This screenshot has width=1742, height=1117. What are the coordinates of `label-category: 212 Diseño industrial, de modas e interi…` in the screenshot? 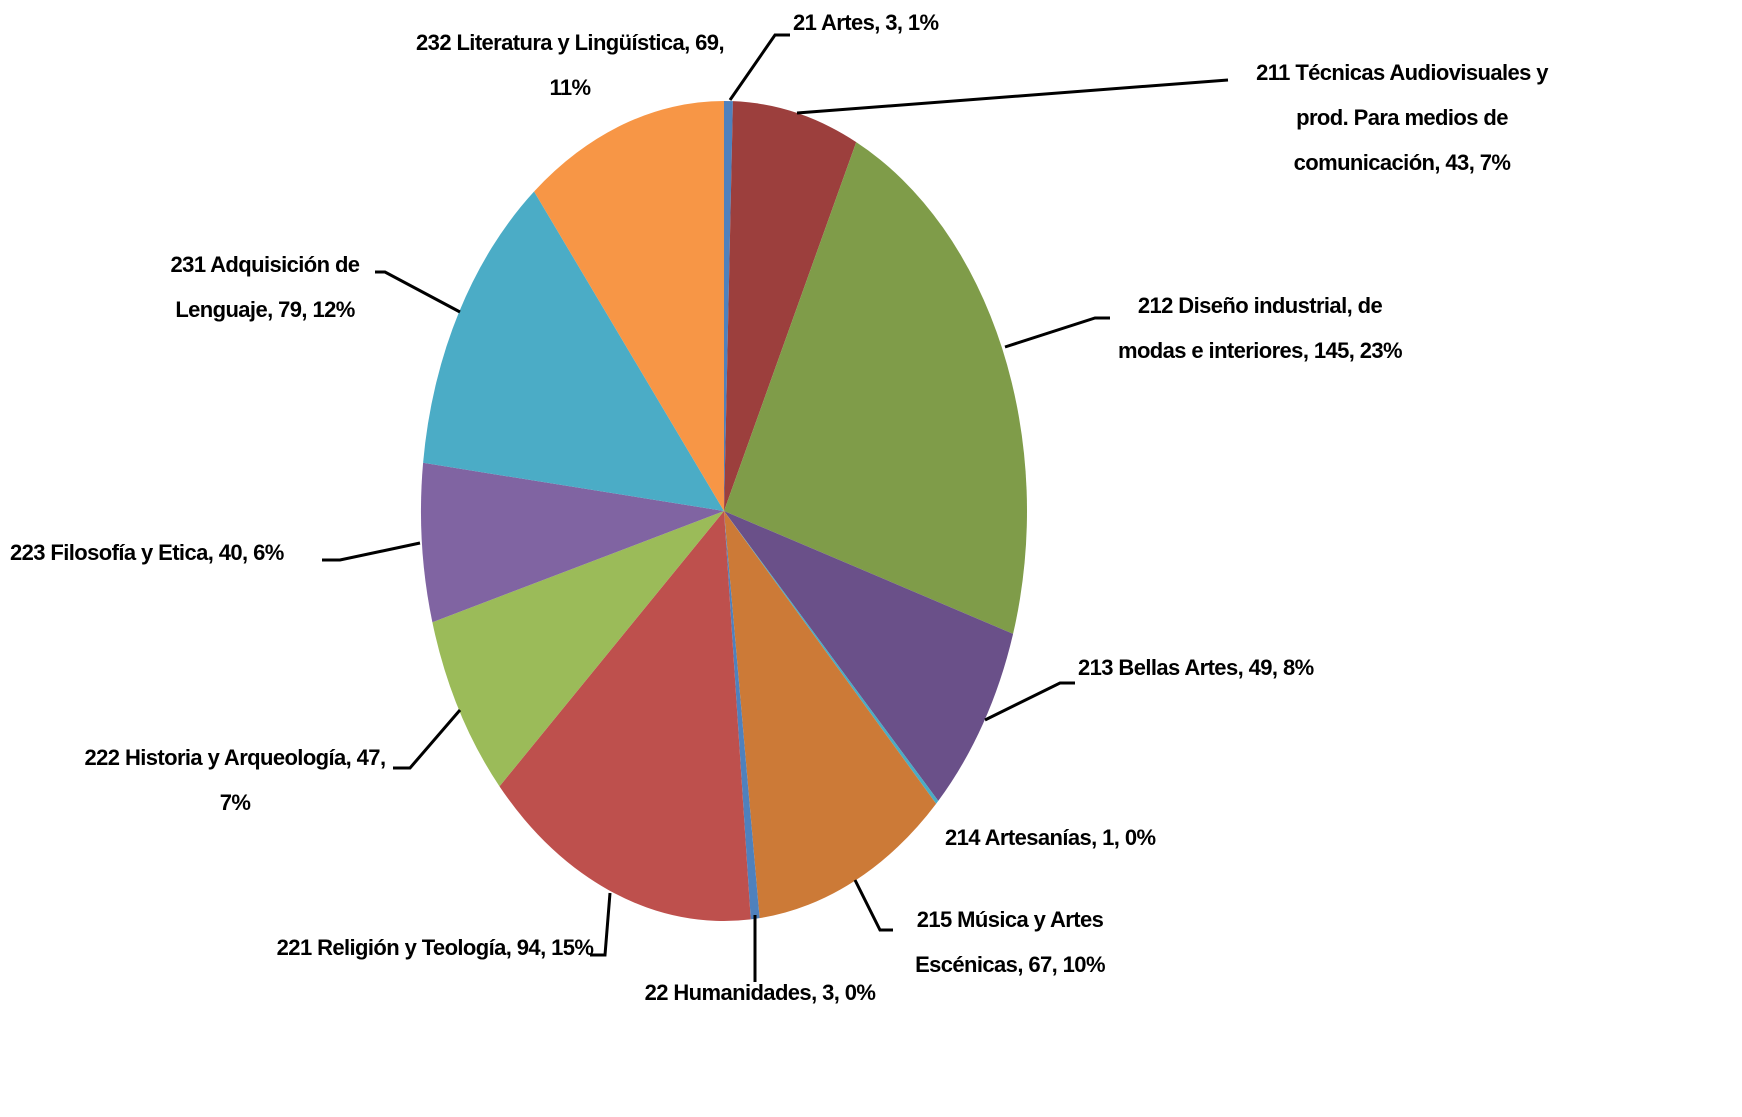 It's located at (1250, 328).